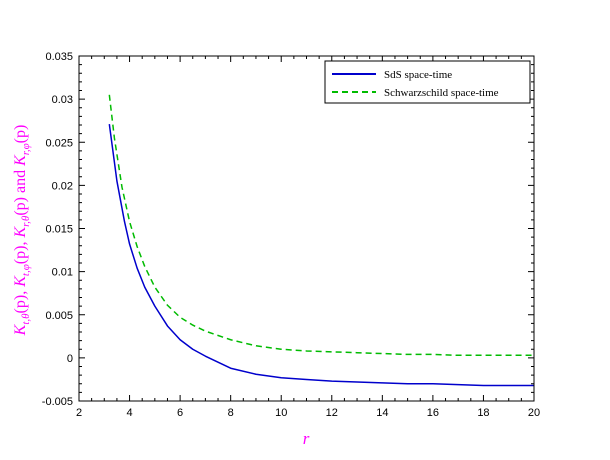  What do you see at coordinates (62, 186) in the screenshot?
I see `y-tick-label: 0.02` at bounding box center [62, 186].